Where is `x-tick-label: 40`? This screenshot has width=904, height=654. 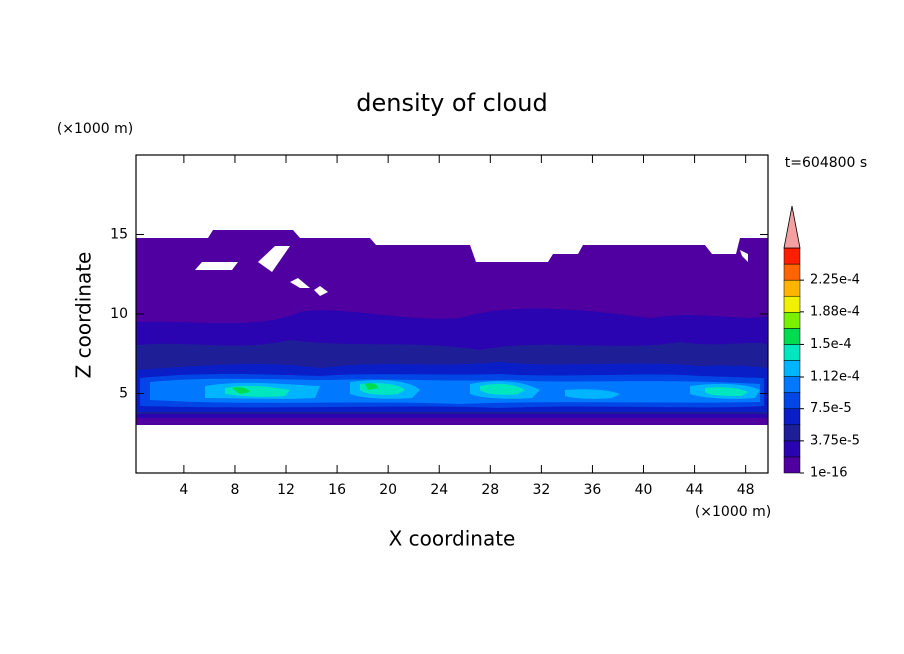
x-tick-label: 40 is located at coordinates (644, 490).